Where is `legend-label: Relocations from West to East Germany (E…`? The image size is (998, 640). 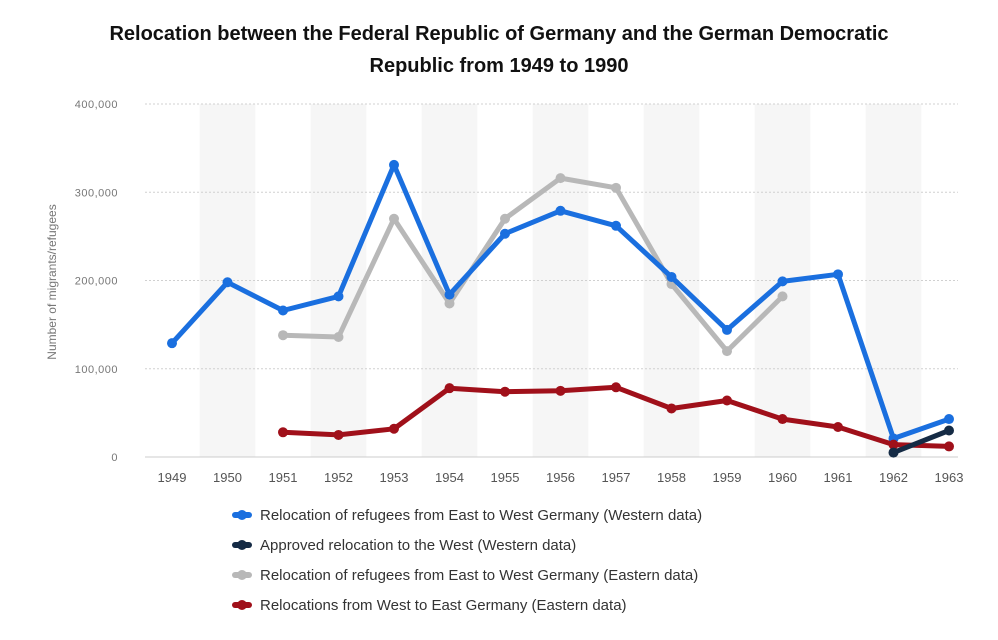
legend-label: Relocations from West to East Germany (E… is located at coordinates (443, 605).